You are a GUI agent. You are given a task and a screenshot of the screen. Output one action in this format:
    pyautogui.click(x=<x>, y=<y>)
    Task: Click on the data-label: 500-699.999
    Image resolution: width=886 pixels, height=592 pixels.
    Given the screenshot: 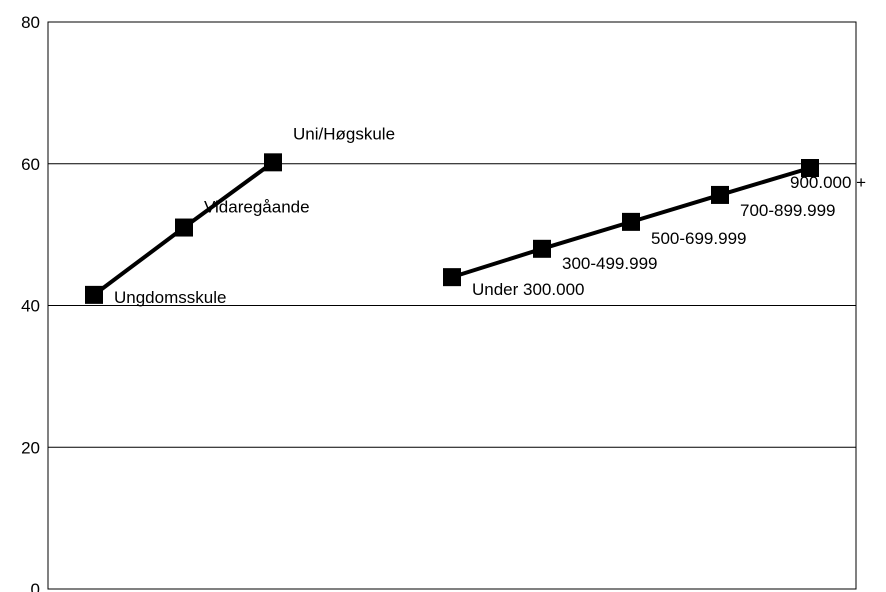 What is the action you would take?
    pyautogui.click(x=698, y=238)
    